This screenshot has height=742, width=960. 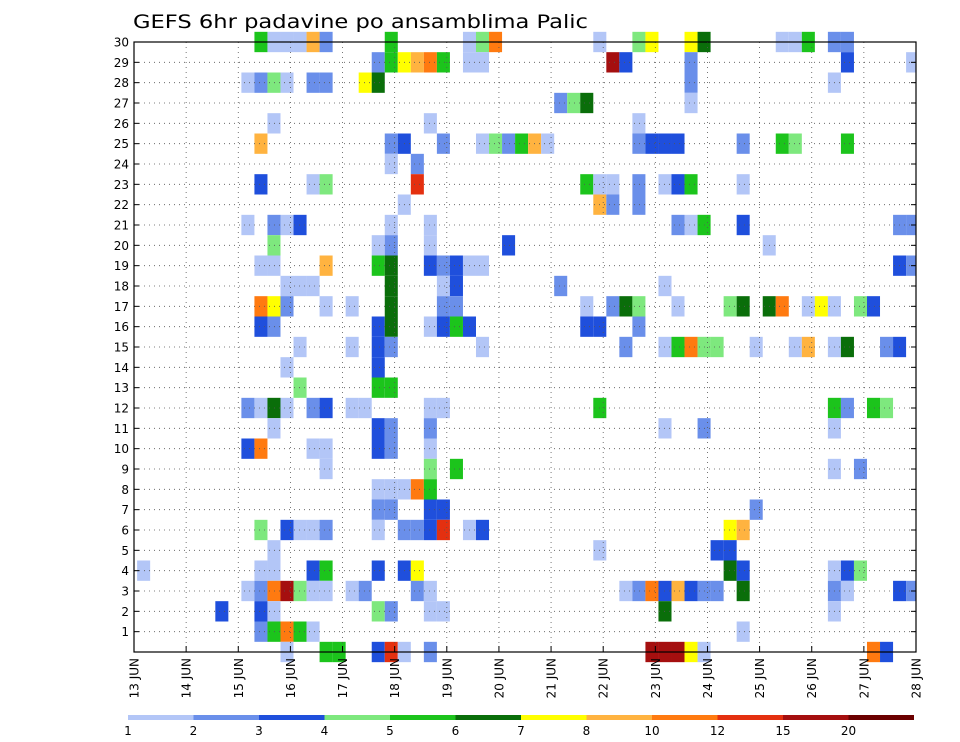 What do you see at coordinates (121, 63) in the screenshot?
I see `y-tick-label: 29` at bounding box center [121, 63].